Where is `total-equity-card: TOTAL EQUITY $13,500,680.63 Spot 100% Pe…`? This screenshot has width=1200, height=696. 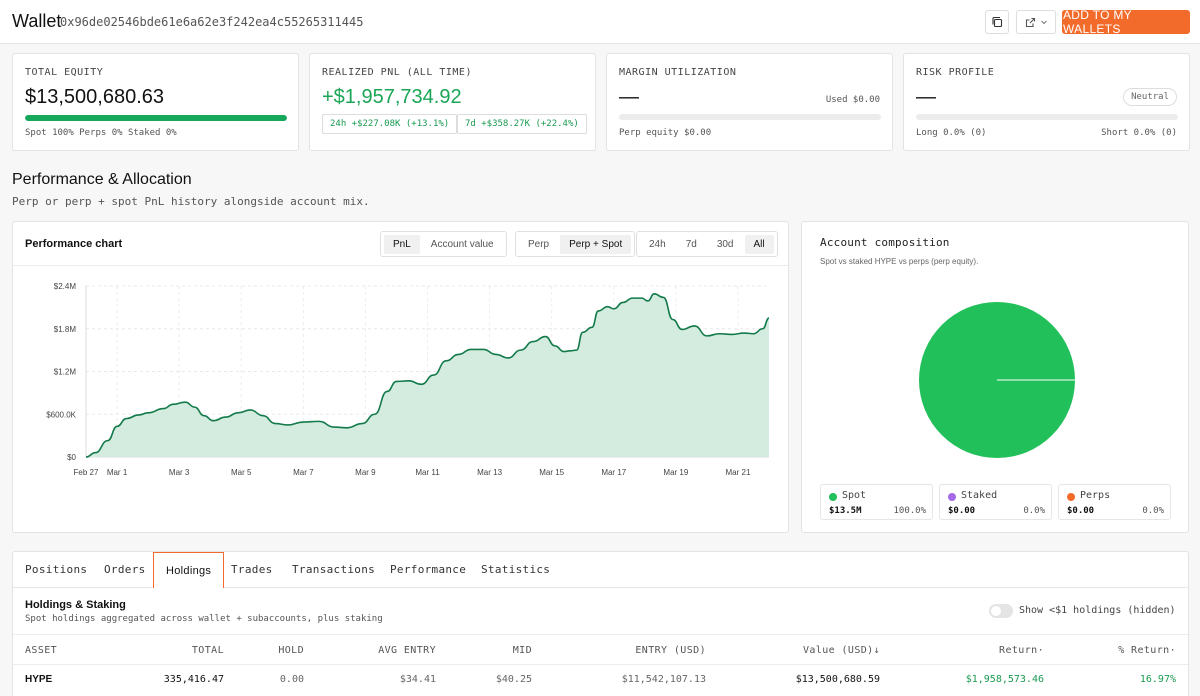 total-equity-card: TOTAL EQUITY $13,500,680.63 Spot 100% Pe… is located at coordinates (155, 102).